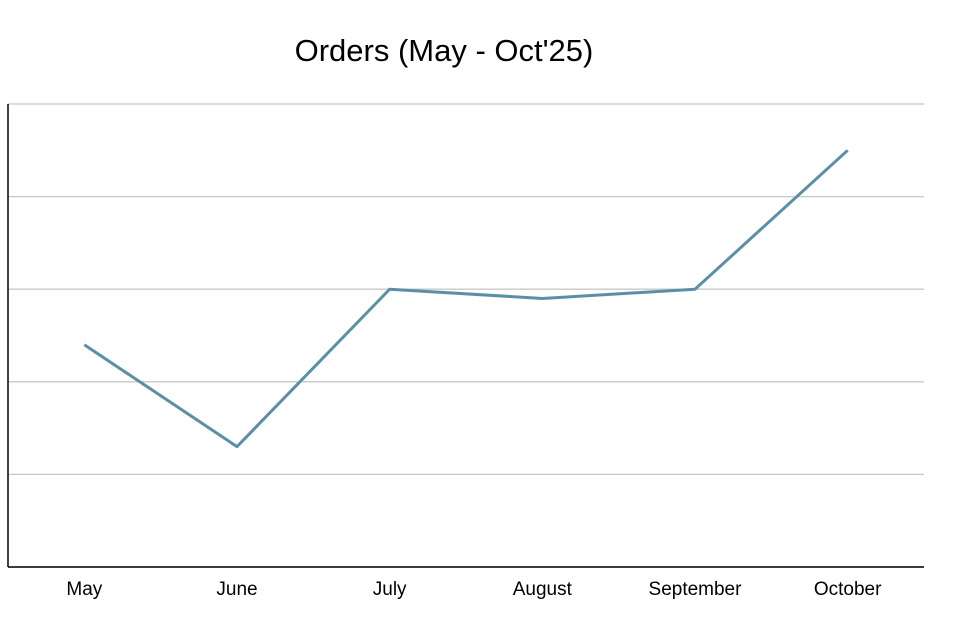 The height and width of the screenshot is (633, 956). Describe the element at coordinates (444, 50) in the screenshot. I see `chart-title: Orders (May - Oct'25)` at that location.